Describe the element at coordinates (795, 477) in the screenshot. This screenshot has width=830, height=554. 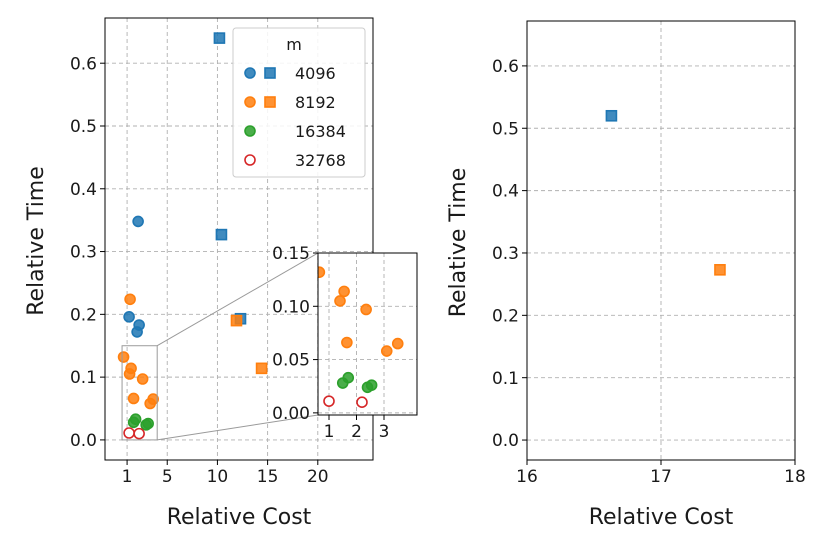
I see `right-xtick-label: 18` at that location.